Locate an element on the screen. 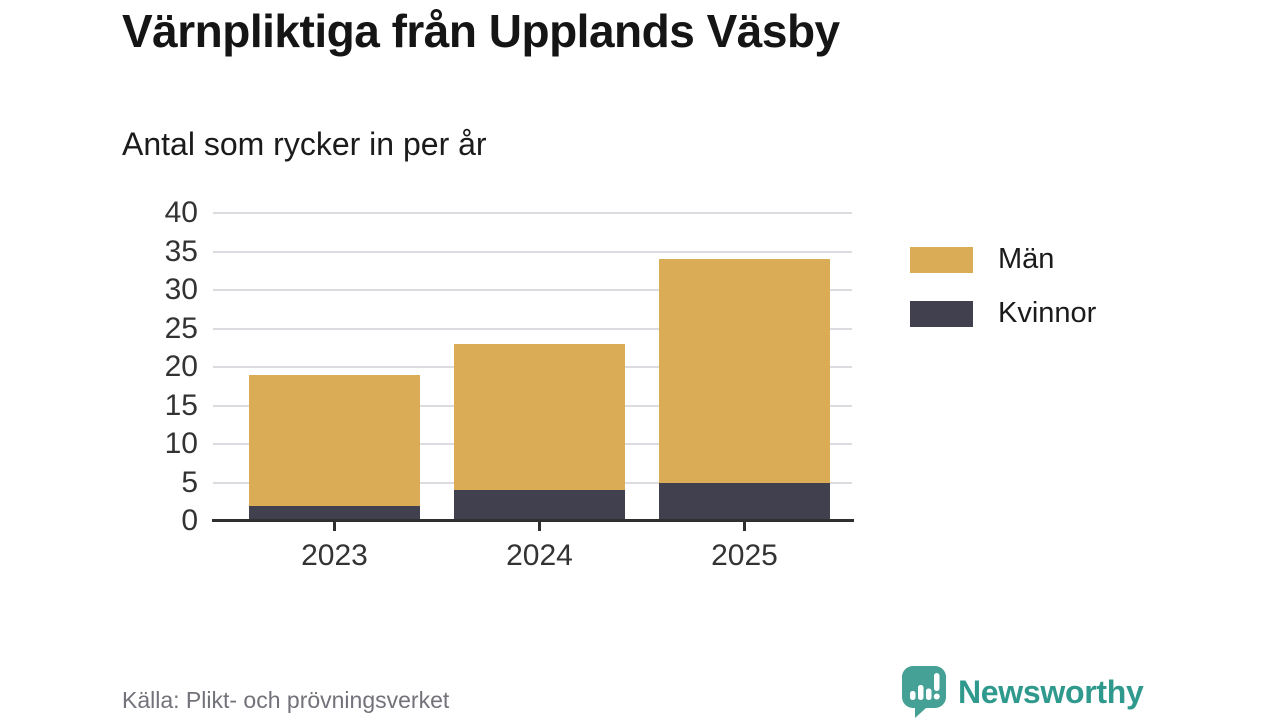 Image resolution: width=1280 pixels, height=720 pixels. newsworthy-brand: Newsworthy is located at coordinates (1023, 692).